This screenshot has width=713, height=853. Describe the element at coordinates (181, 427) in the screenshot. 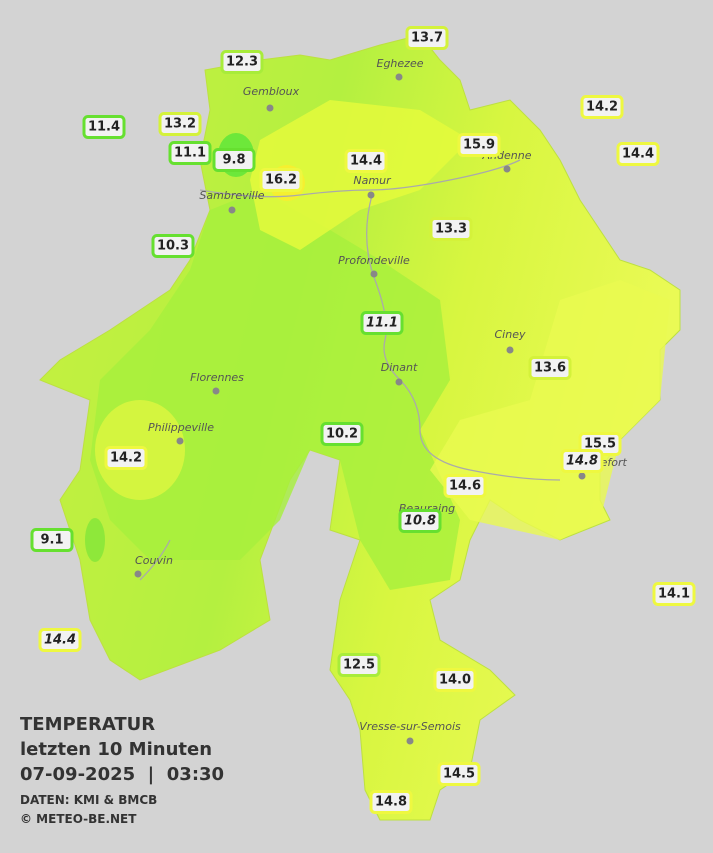

I see `city-label: Philippeville` at that location.